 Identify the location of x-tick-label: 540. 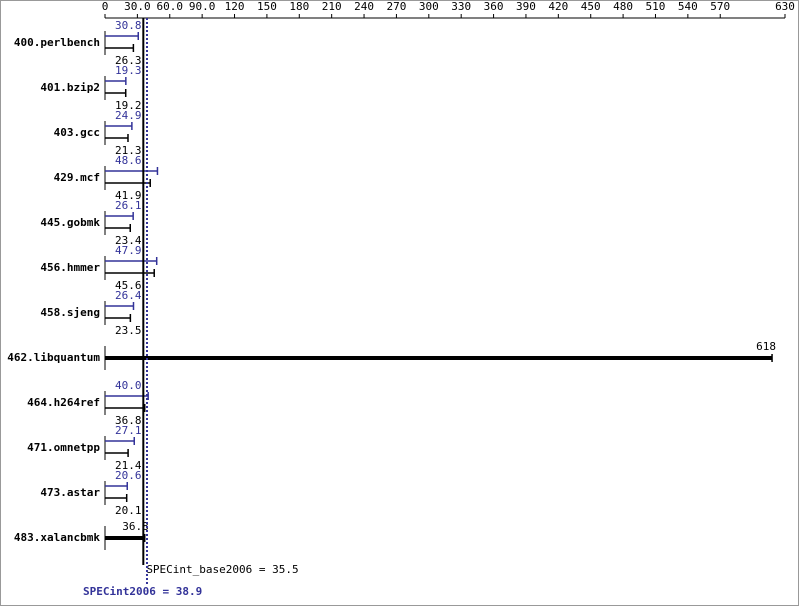
(688, 6).